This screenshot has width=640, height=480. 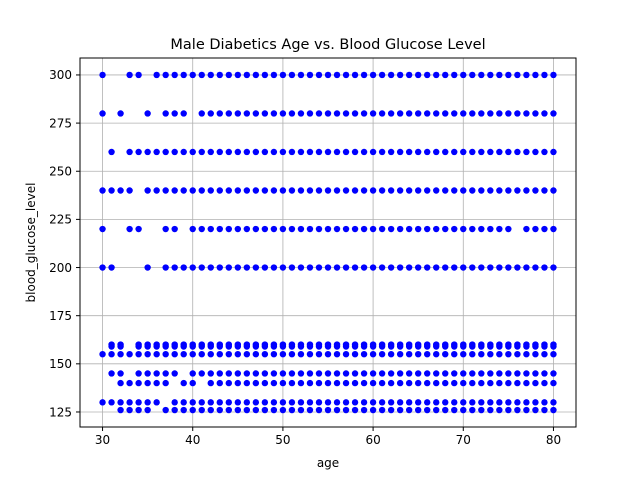 I want to click on y-tick-label: 300, so click(x=60, y=75).